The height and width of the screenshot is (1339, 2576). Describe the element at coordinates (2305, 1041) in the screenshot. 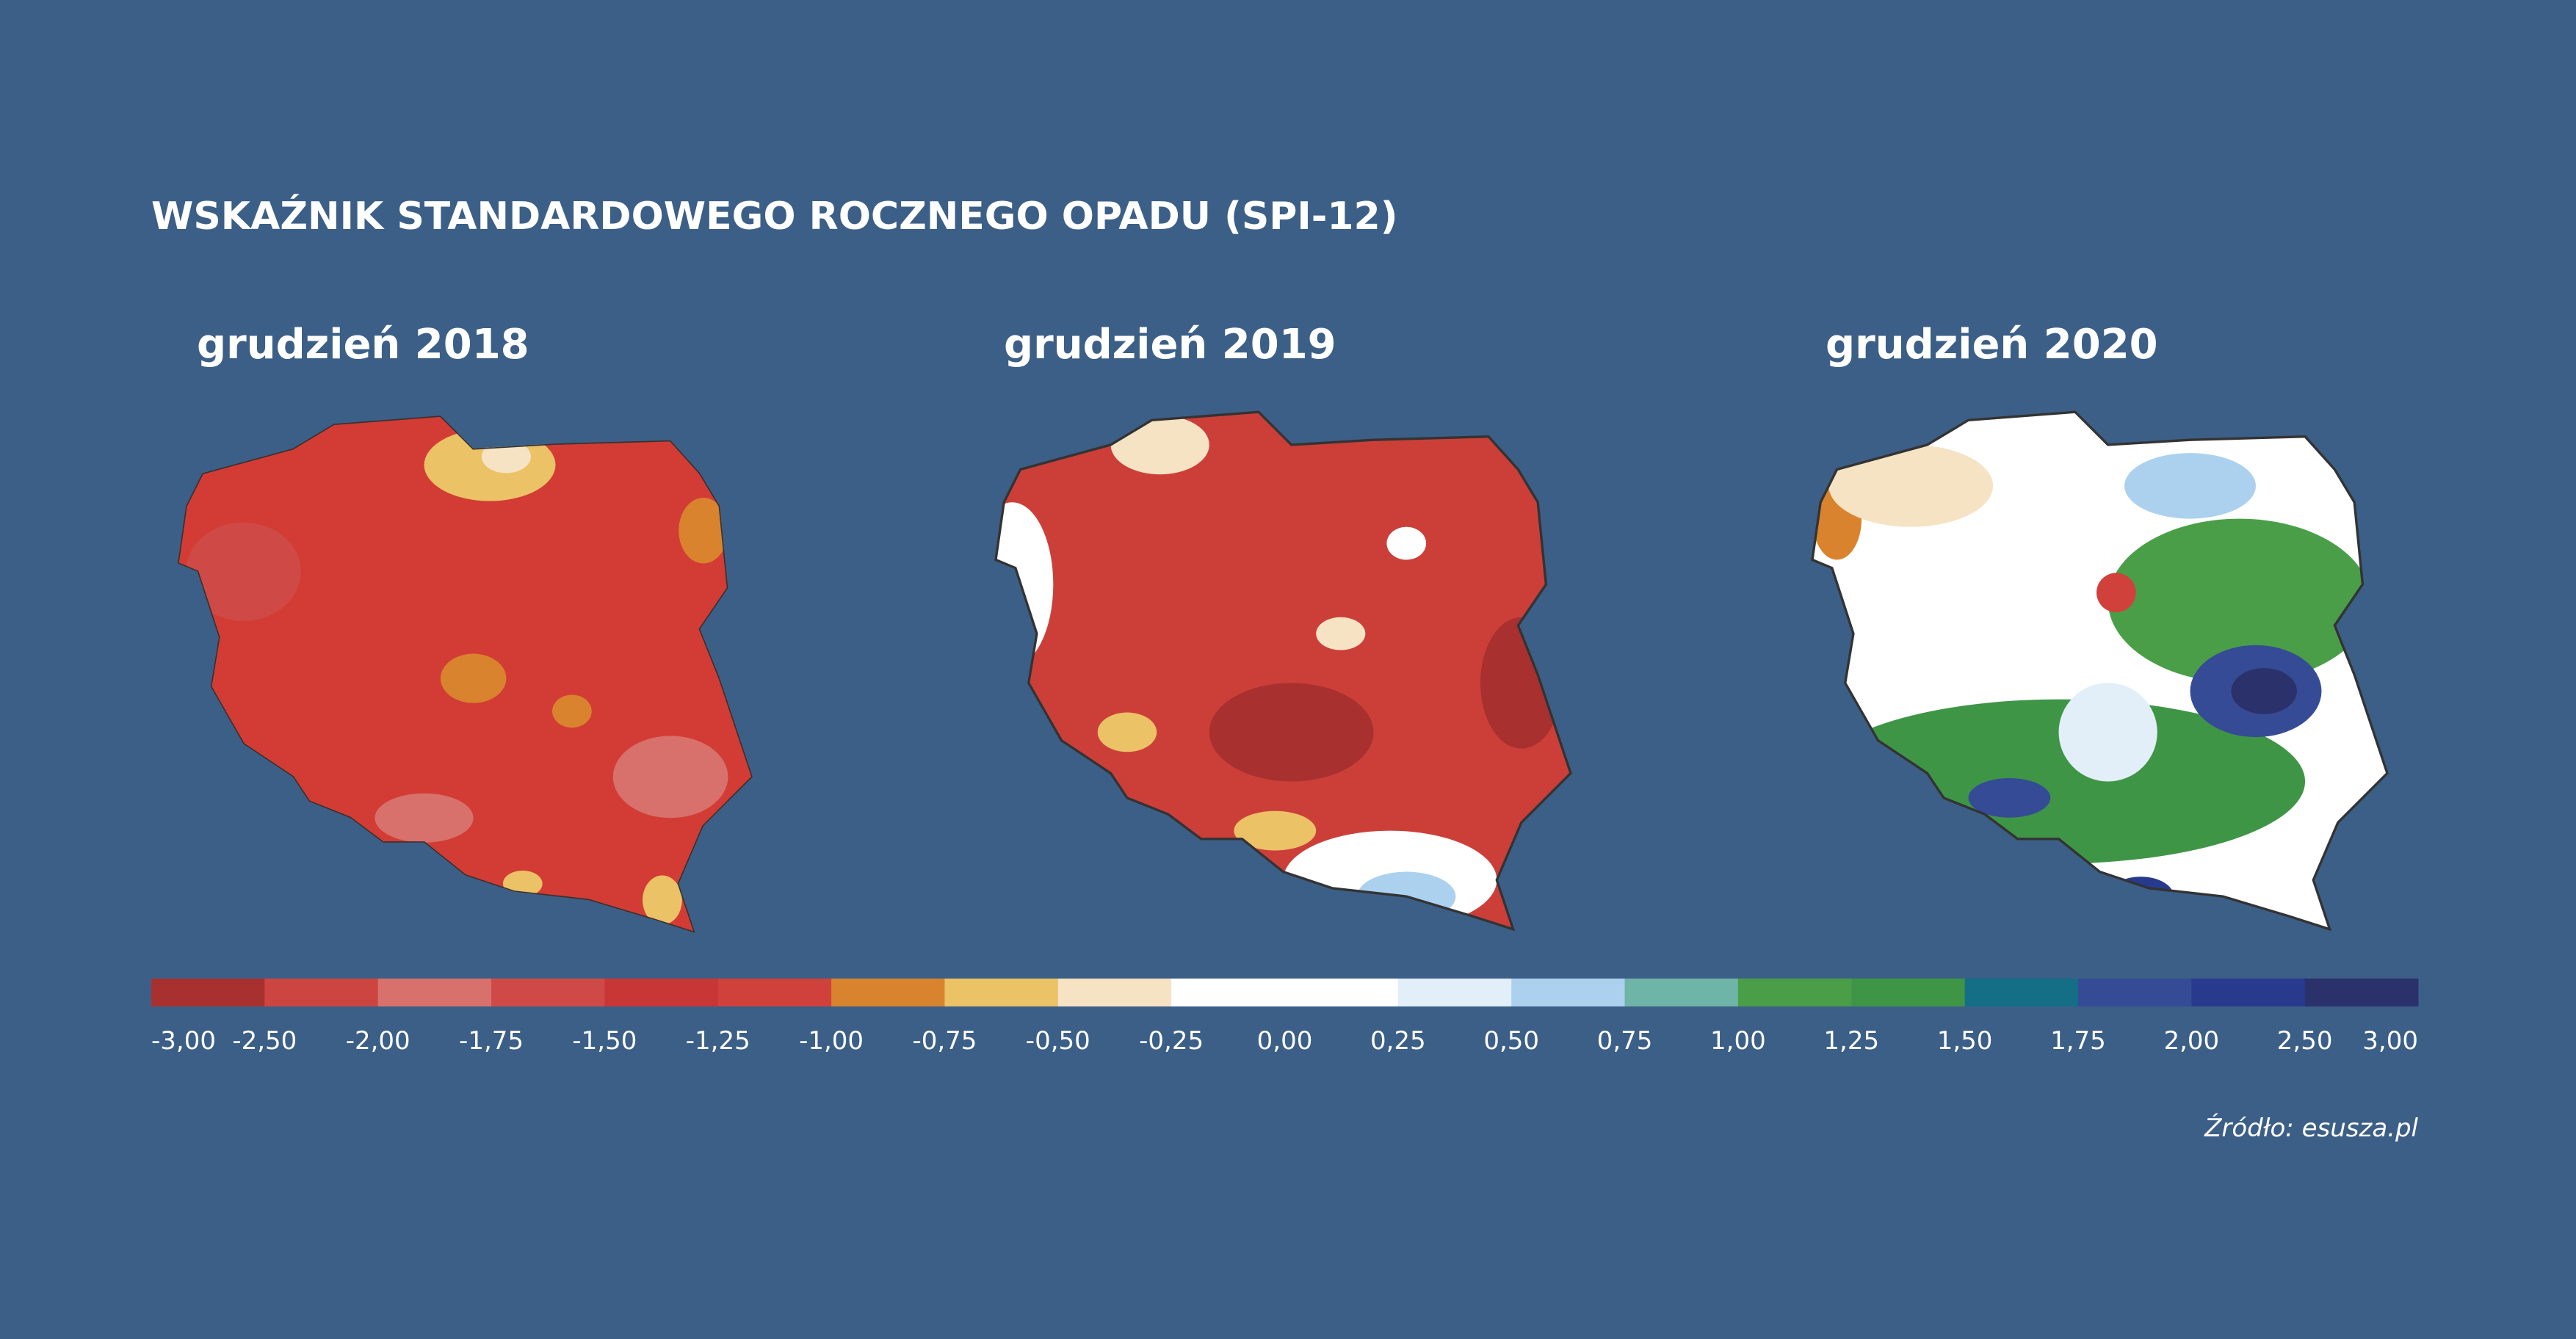

I see `legend-label: 2,50` at that location.